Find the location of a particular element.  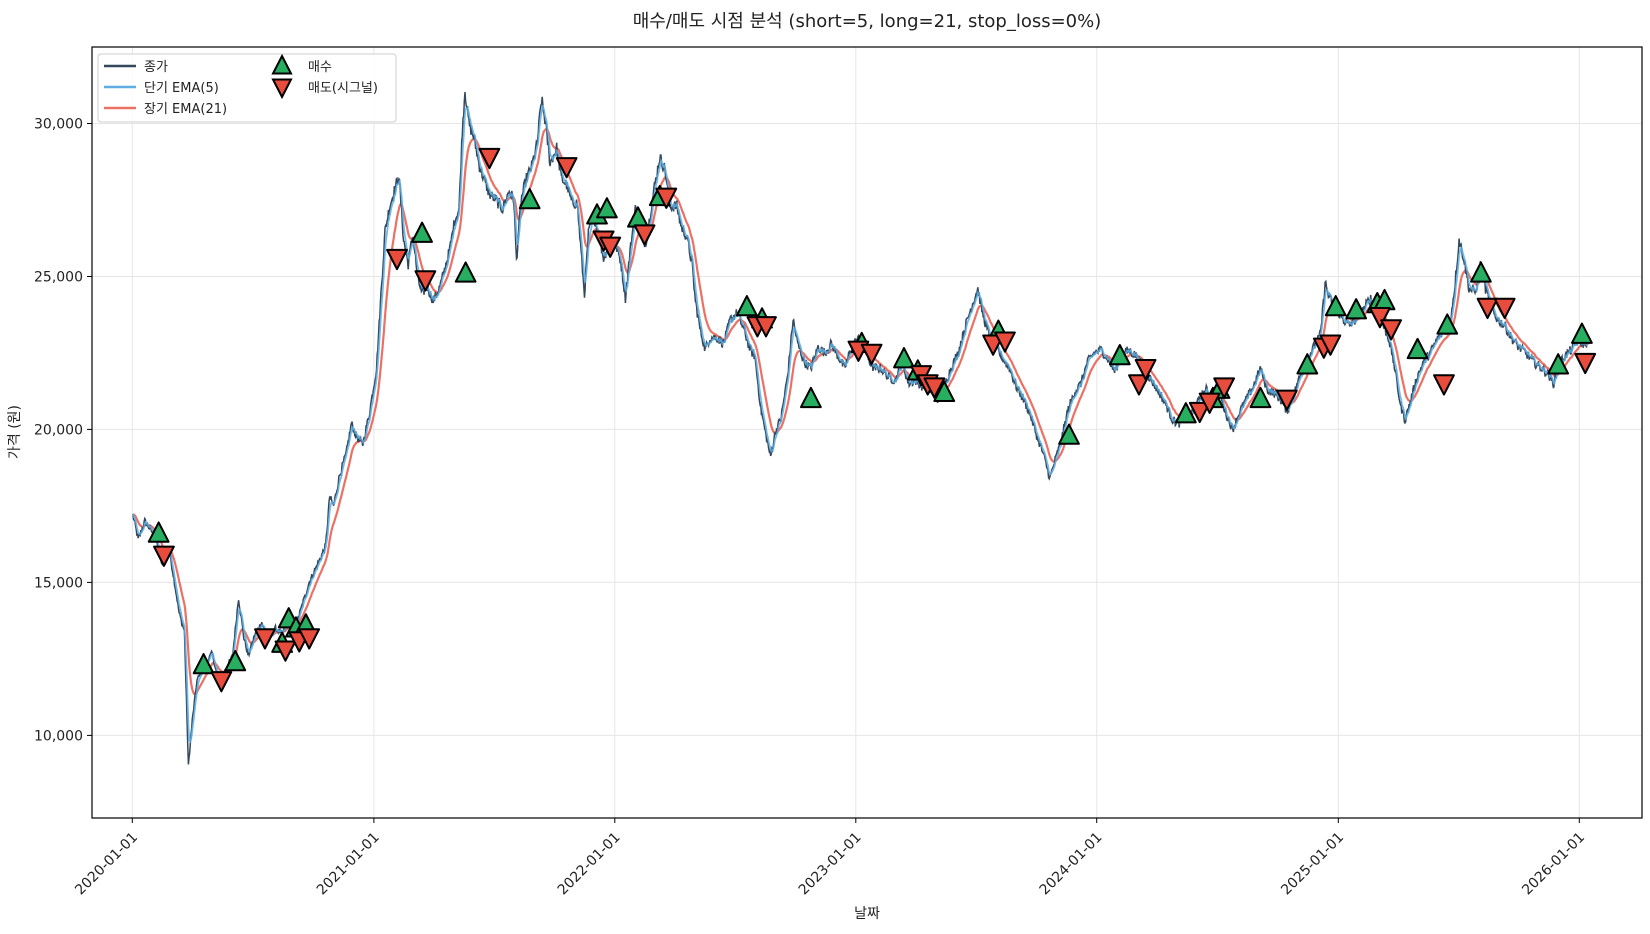

y-tick-label: 10,000 is located at coordinates (58, 736).